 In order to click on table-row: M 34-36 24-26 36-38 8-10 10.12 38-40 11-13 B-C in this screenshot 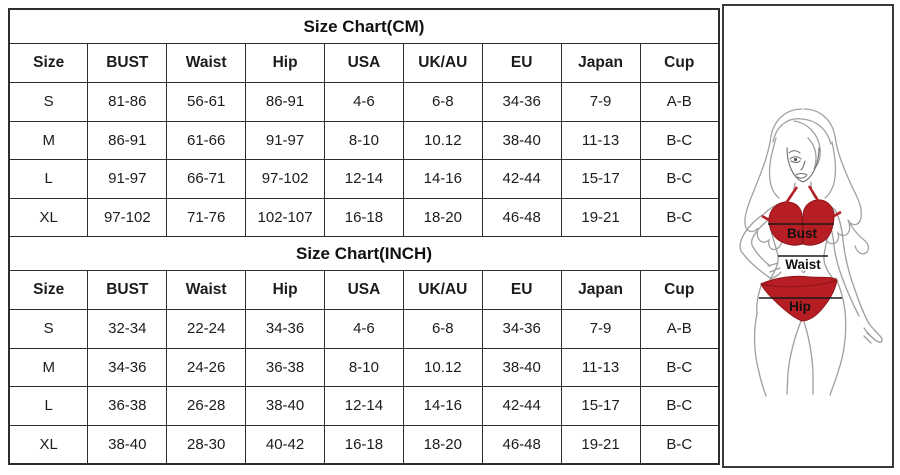, I will do `click(364, 367)`.